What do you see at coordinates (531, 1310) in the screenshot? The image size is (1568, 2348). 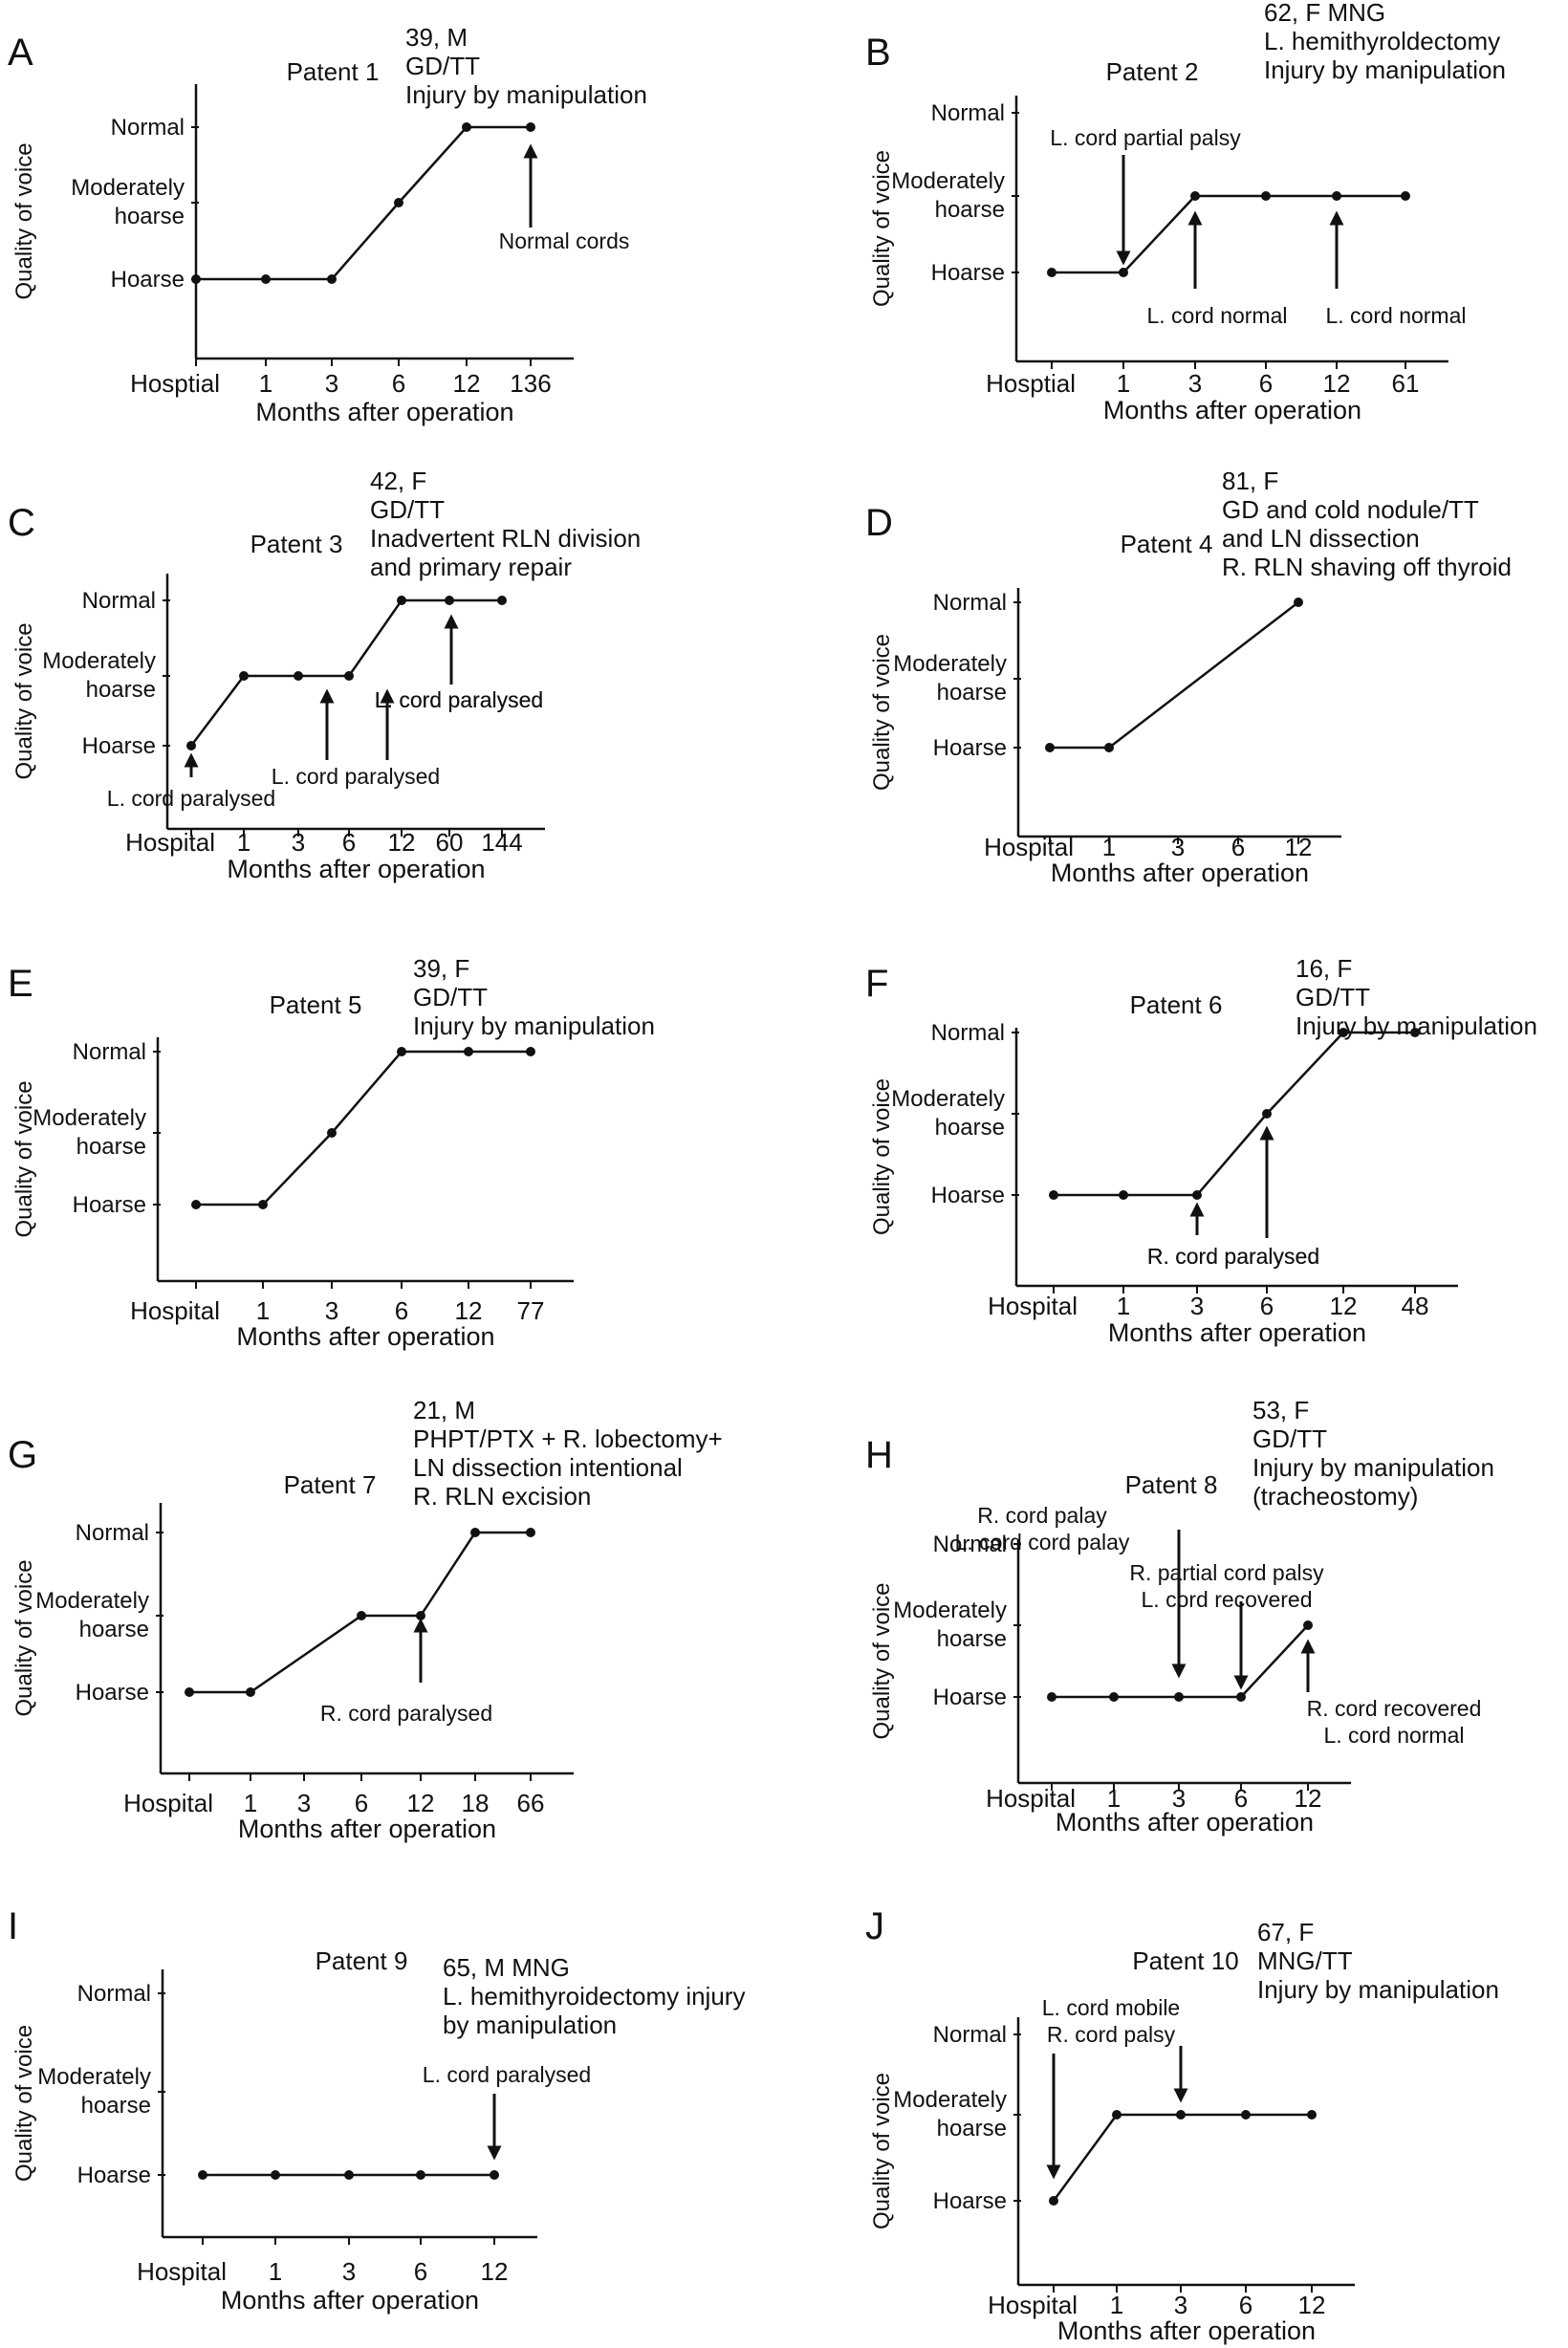 I see `x-tick-label: 77` at bounding box center [531, 1310].